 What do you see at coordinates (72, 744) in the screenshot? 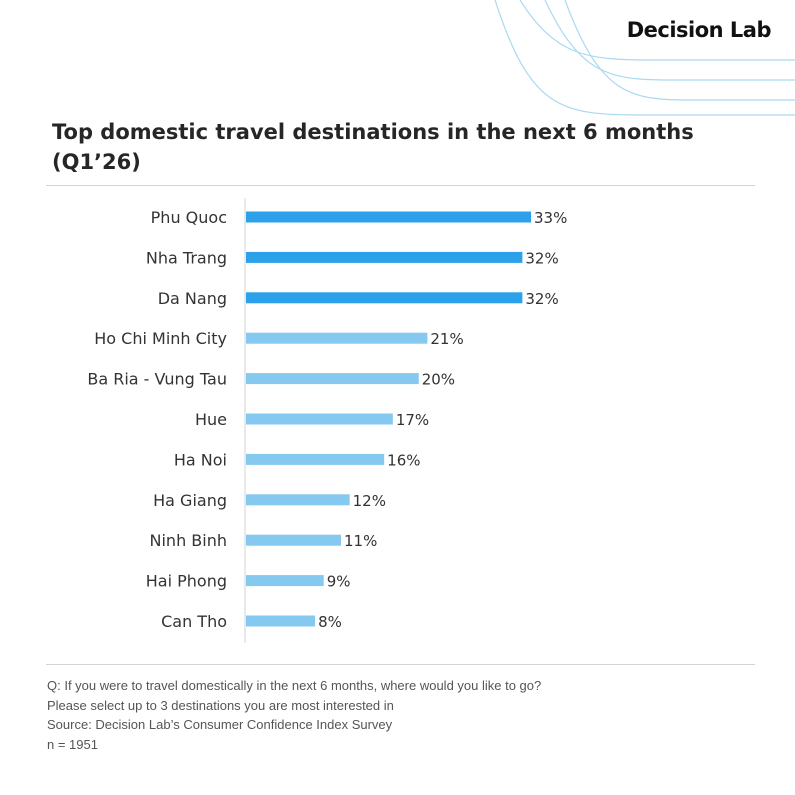
I see `sample-size: n = 1951` at bounding box center [72, 744].